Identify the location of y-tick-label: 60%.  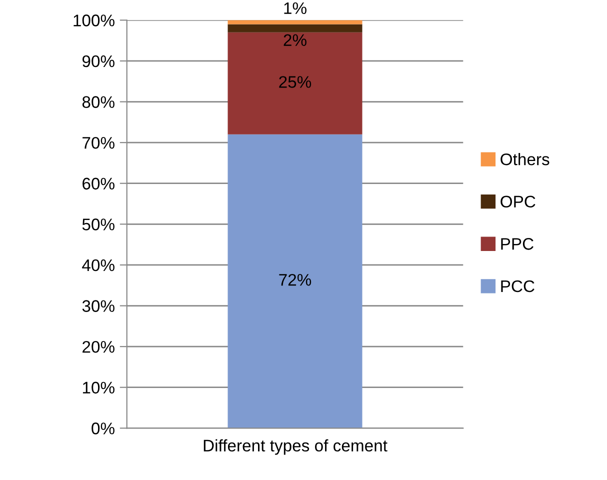
(98, 184).